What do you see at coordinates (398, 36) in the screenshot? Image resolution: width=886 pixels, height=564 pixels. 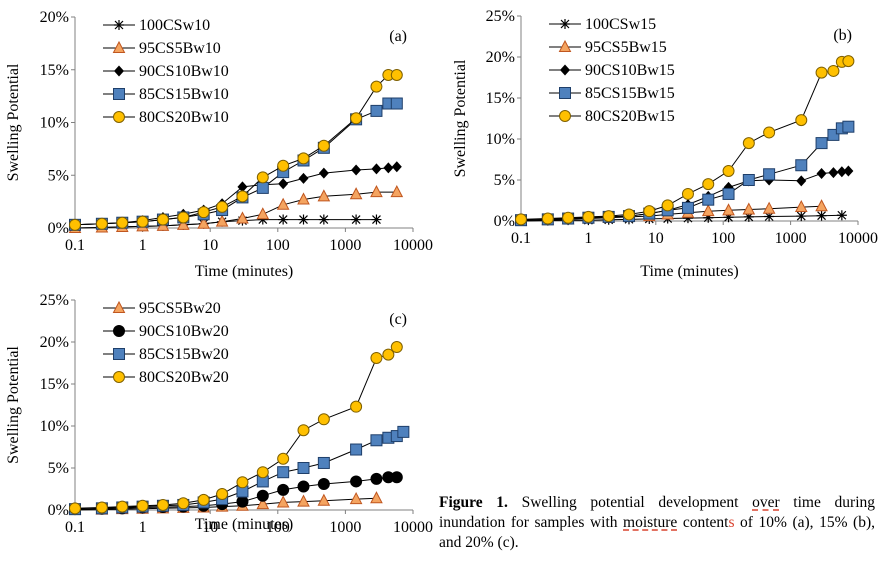 I see `panel-label: (a)` at bounding box center [398, 36].